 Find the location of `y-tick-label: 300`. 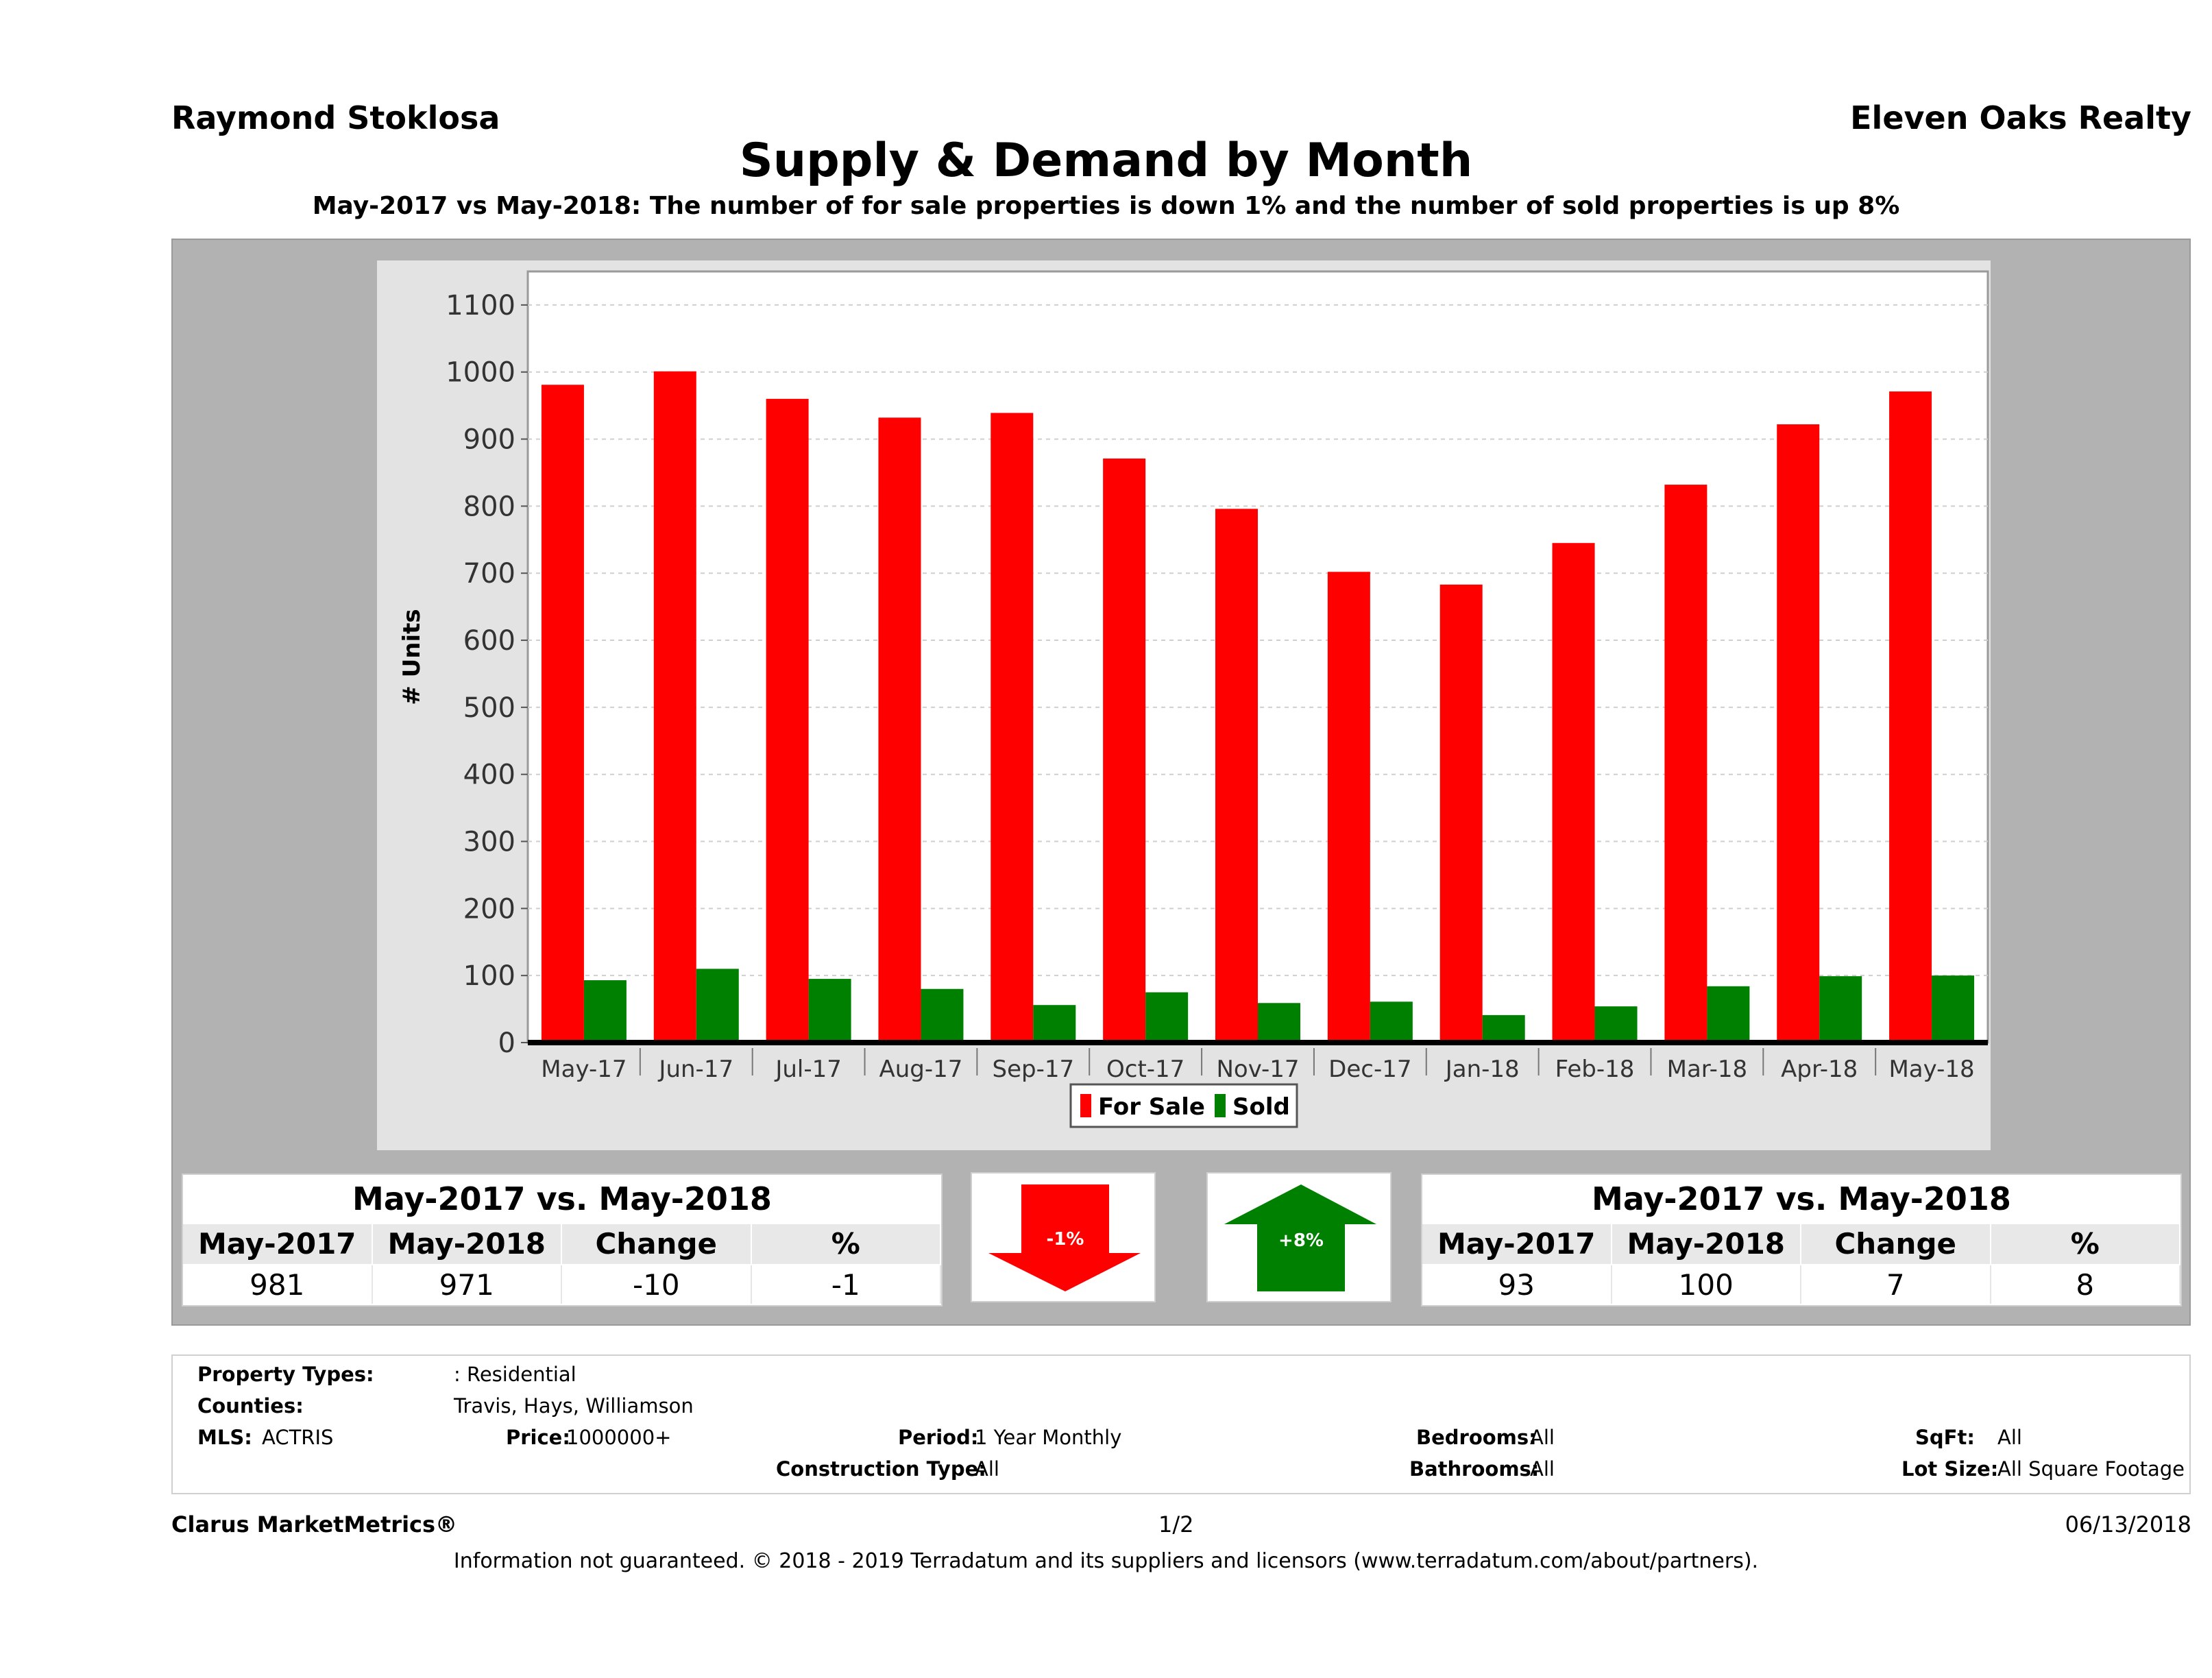

y-tick-label: 300 is located at coordinates (489, 842).